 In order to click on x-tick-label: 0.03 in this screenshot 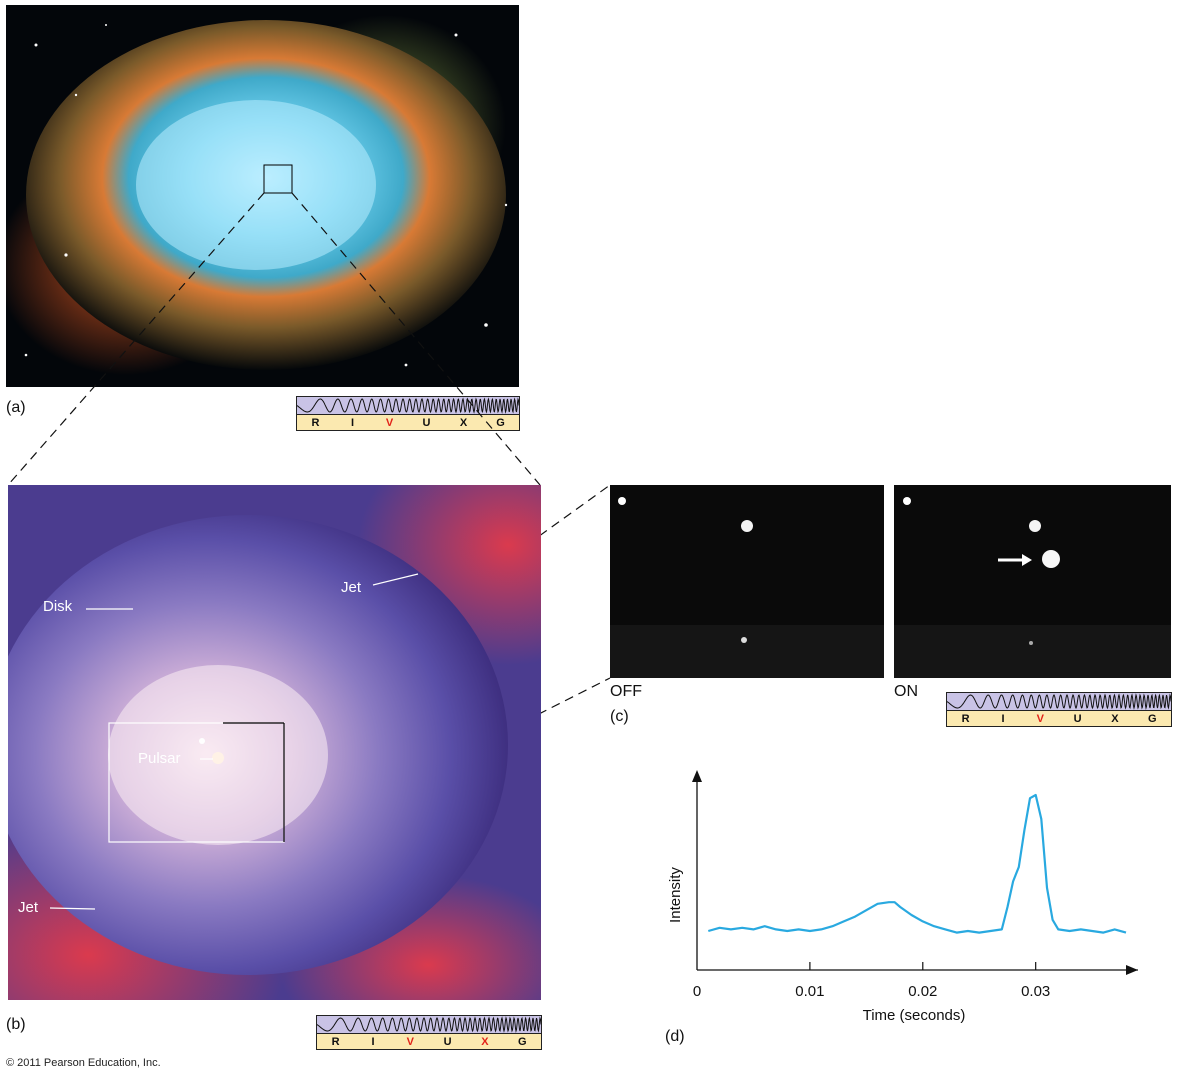, I will do `click(1035, 991)`.